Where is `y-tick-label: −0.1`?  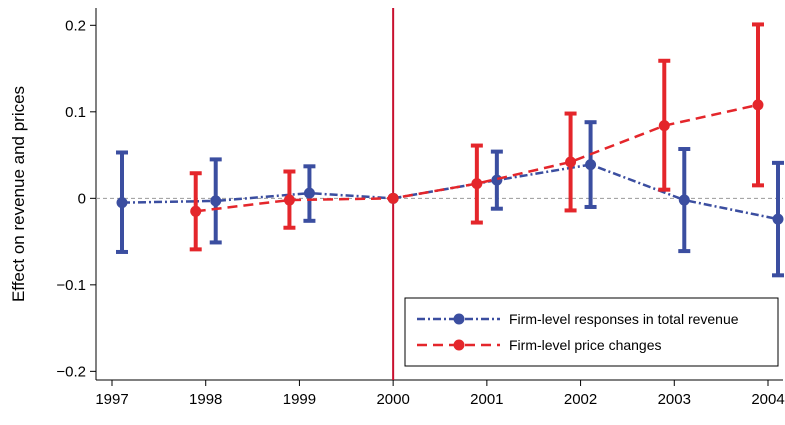 y-tick-label: −0.1 is located at coordinates (71, 285).